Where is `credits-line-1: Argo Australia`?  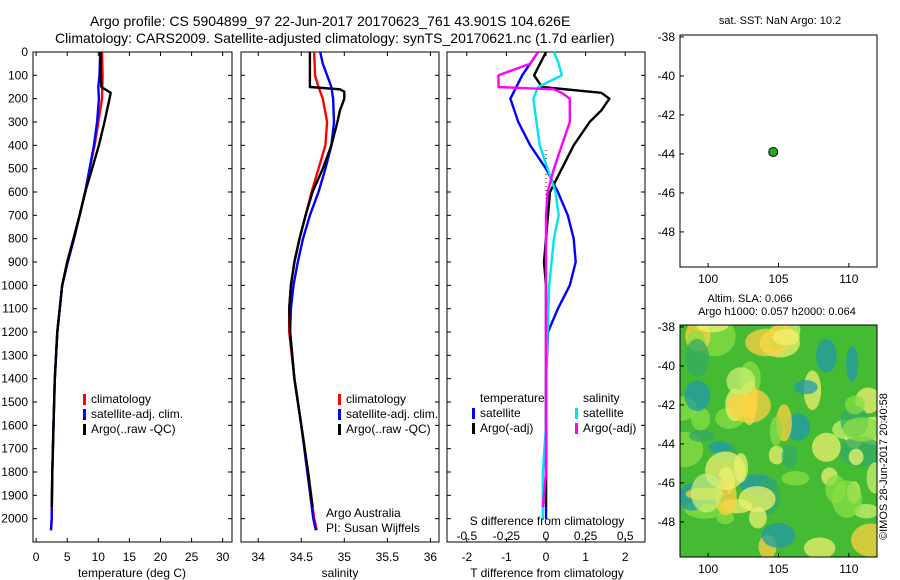
credits-line-1: Argo Australia is located at coordinates (363, 513).